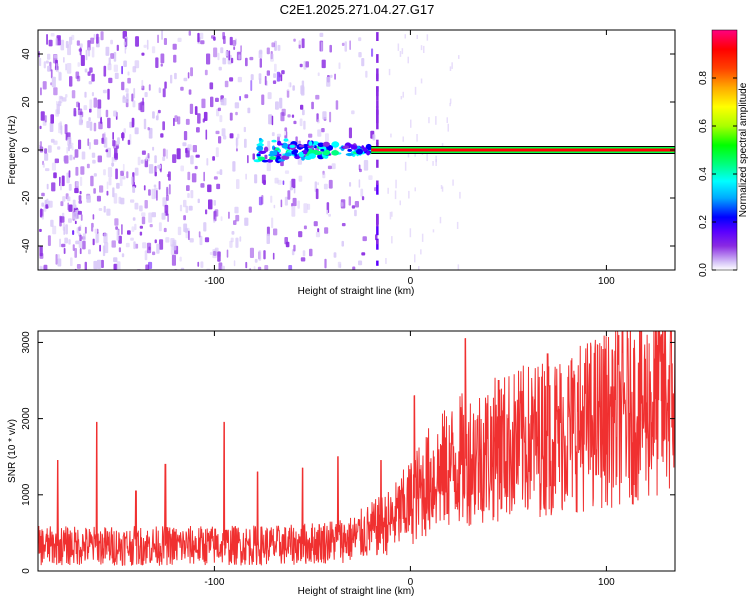  What do you see at coordinates (214, 582) in the screenshot?
I see `x-tick-label: -100` at bounding box center [214, 582].